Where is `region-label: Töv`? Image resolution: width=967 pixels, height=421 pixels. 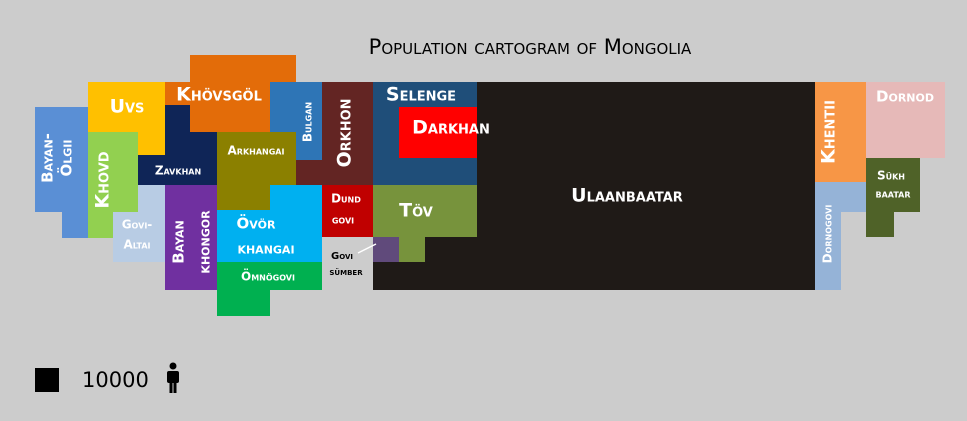 region-label: Töv is located at coordinates (416, 211).